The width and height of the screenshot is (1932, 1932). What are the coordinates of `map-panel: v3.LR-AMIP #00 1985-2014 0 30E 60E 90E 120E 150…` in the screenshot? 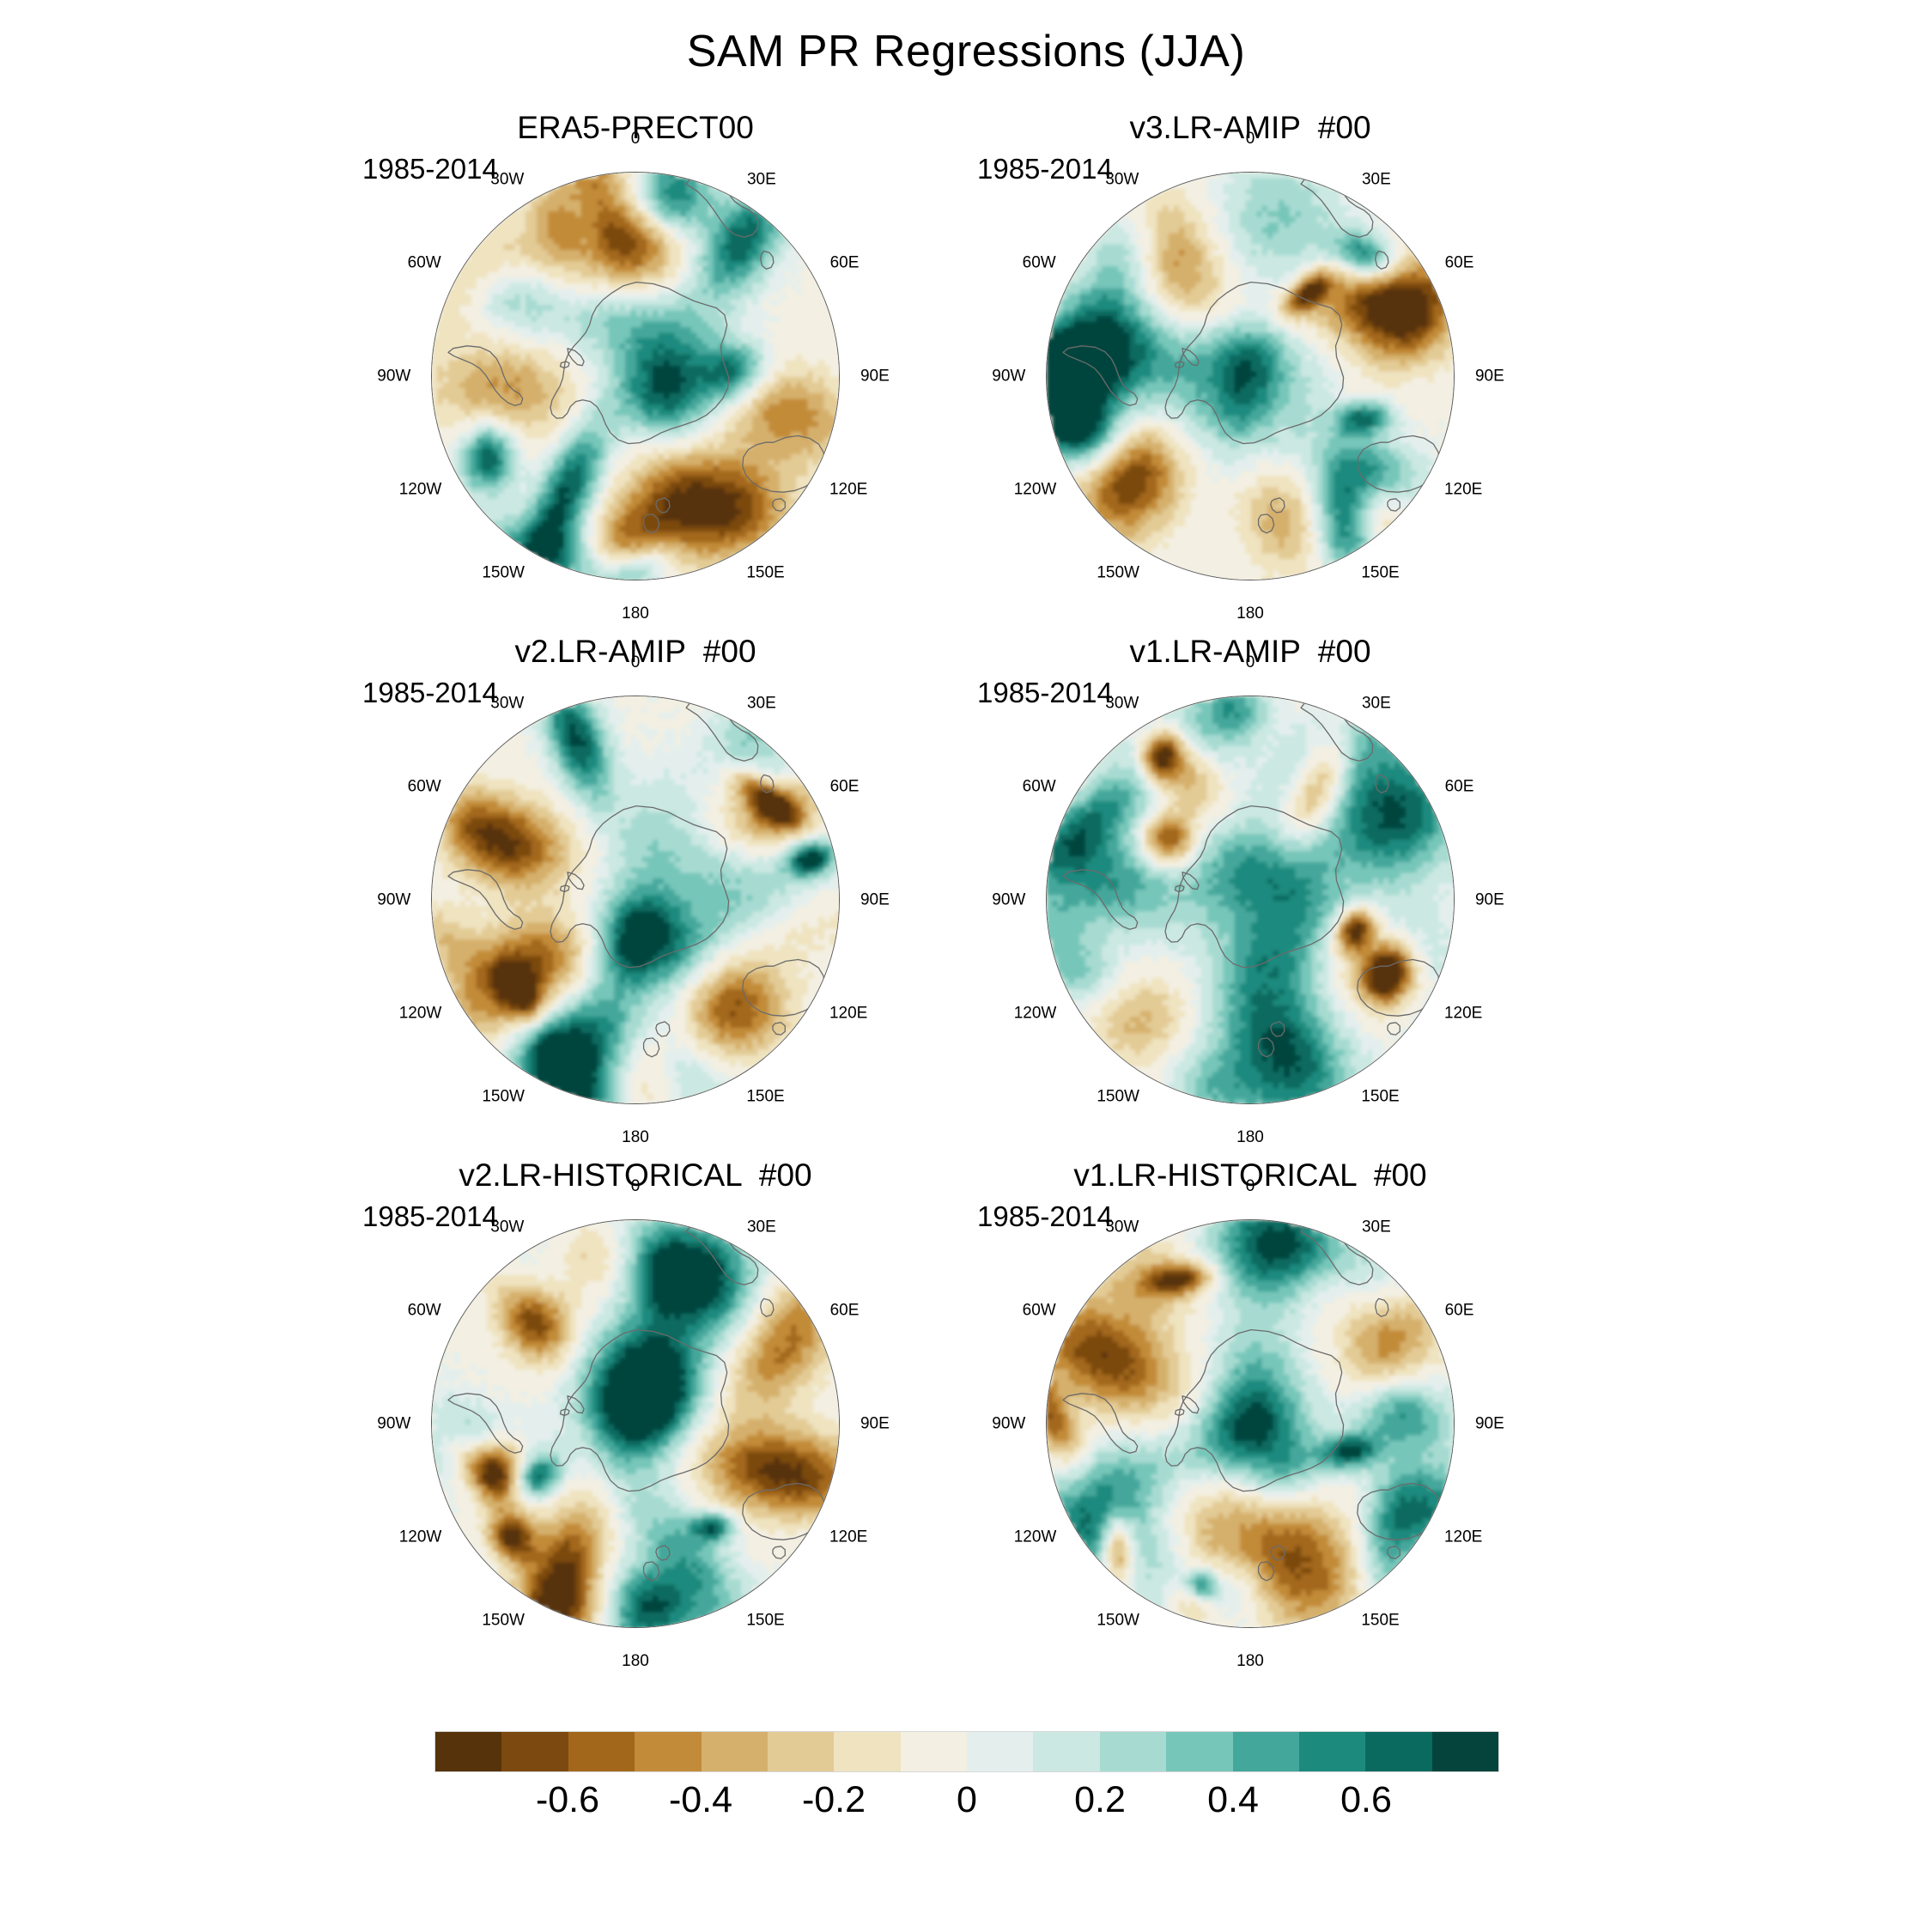 It's located at (1246, 367).